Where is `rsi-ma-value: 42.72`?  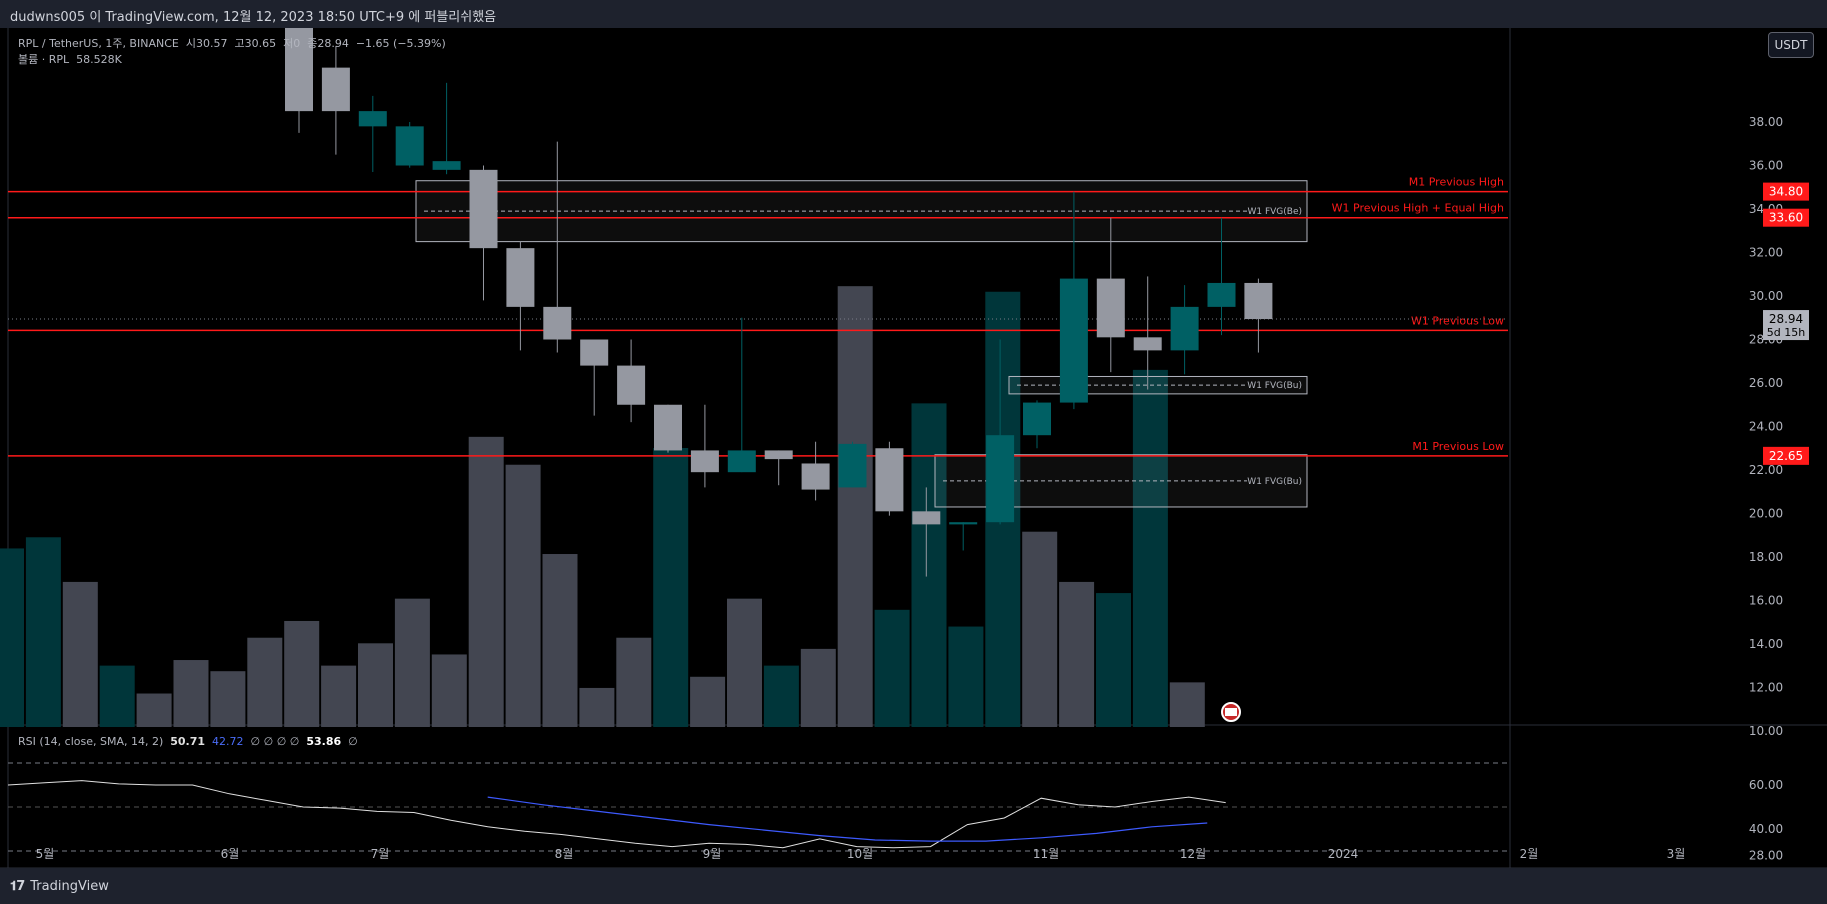
rsi-ma-value: 42.72 is located at coordinates (228, 741).